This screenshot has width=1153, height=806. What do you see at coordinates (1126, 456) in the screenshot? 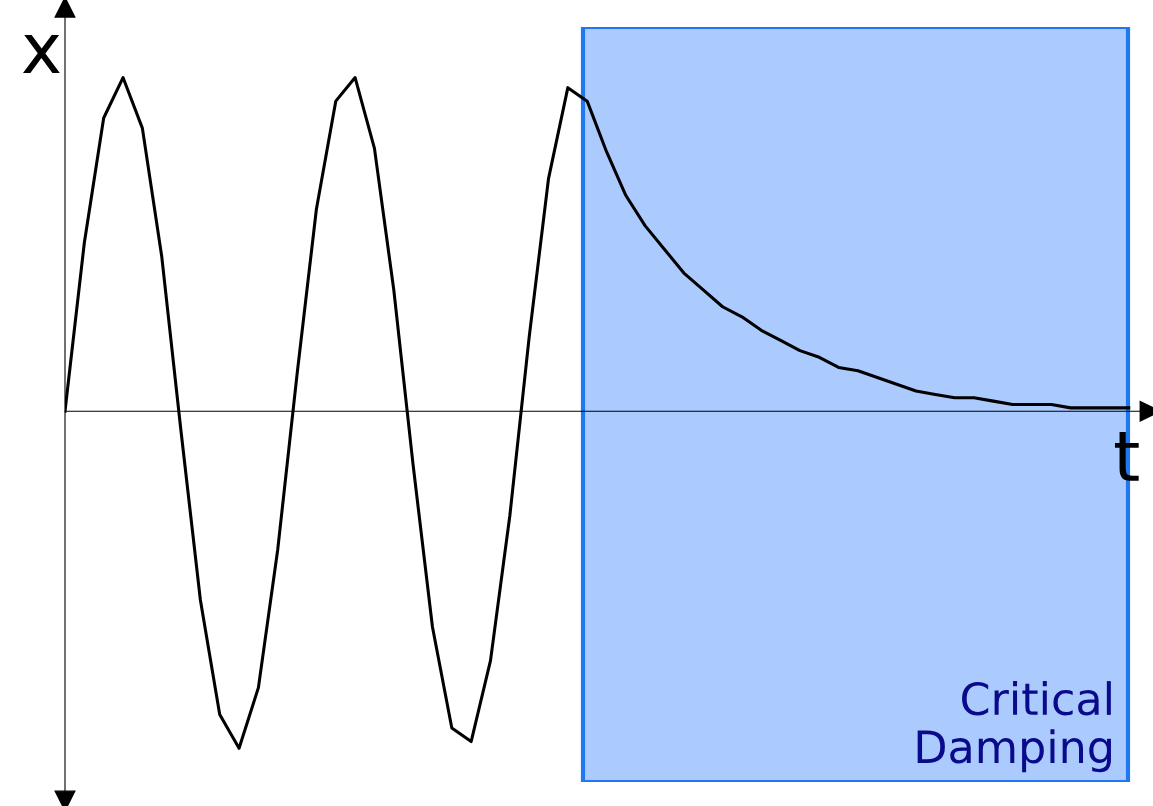
I see `x-axis-title: t` at bounding box center [1126, 456].